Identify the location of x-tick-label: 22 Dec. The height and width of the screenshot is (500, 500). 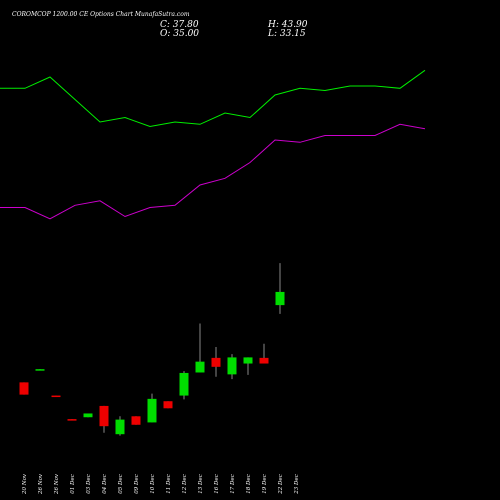
(281, 484).